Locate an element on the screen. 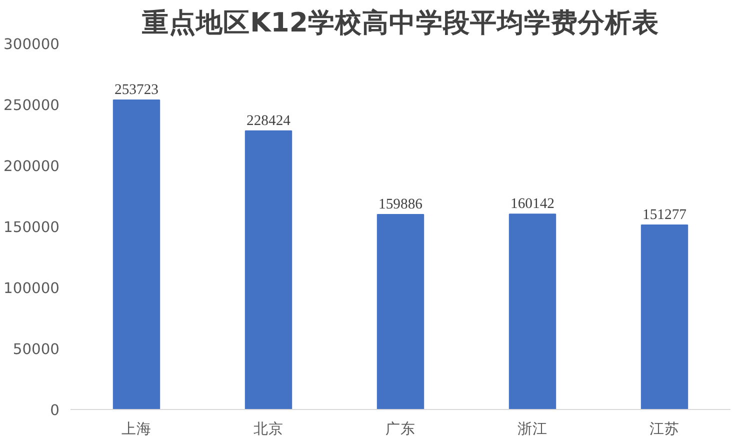  data-label: 160142 is located at coordinates (532, 204).